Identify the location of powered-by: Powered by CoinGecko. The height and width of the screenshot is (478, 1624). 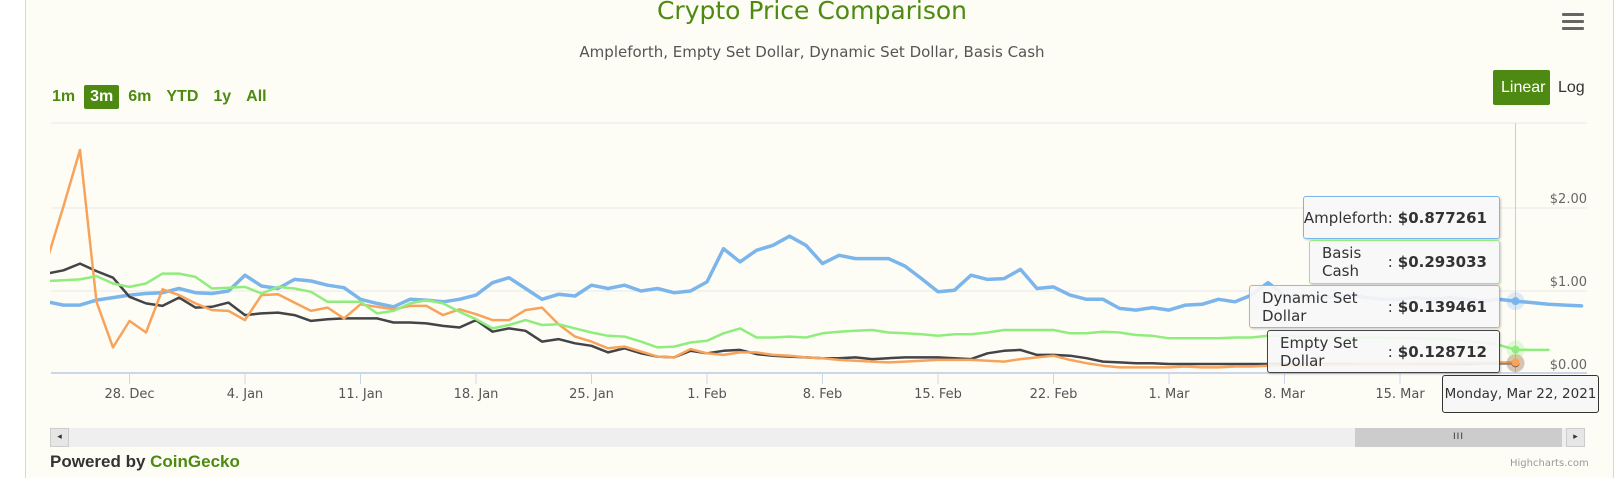
(145, 462).